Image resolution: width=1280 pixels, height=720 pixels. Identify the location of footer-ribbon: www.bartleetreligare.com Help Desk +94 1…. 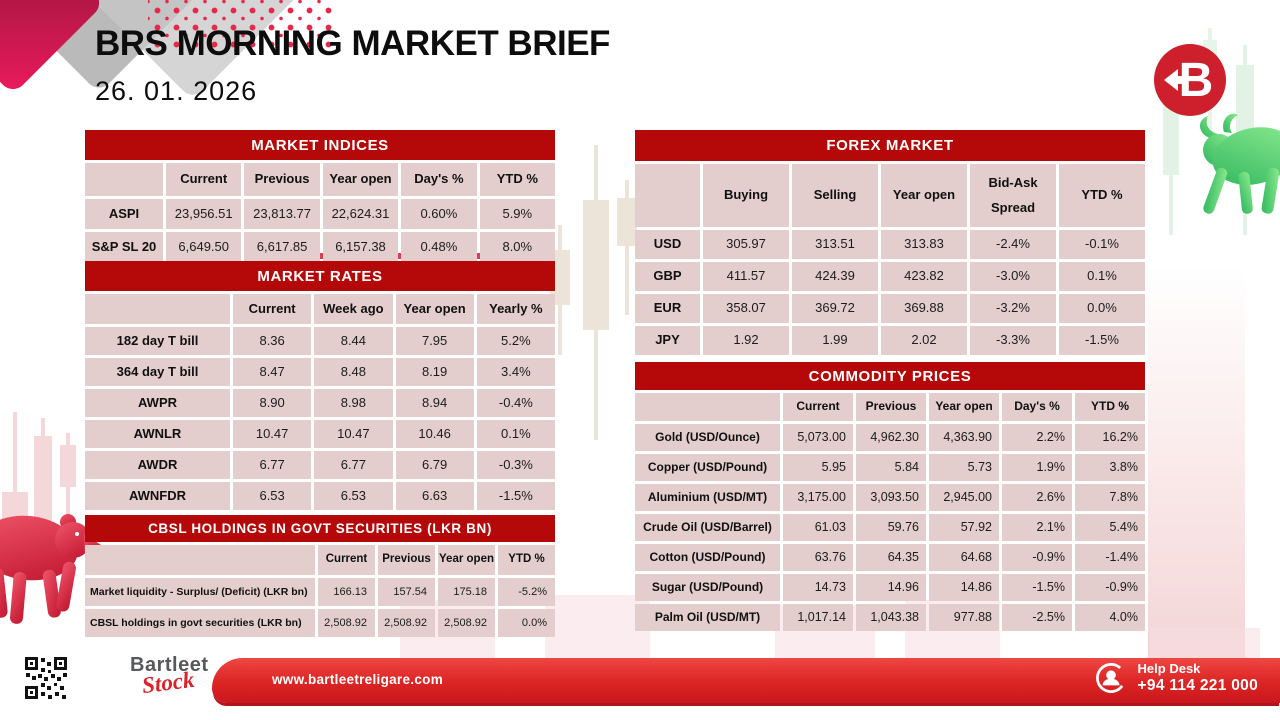
(746, 680).